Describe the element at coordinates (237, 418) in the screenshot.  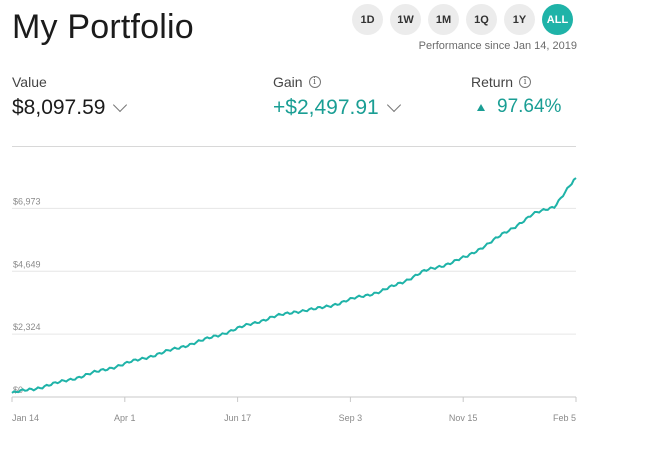
I see `x-tick-label: Jun 17` at that location.